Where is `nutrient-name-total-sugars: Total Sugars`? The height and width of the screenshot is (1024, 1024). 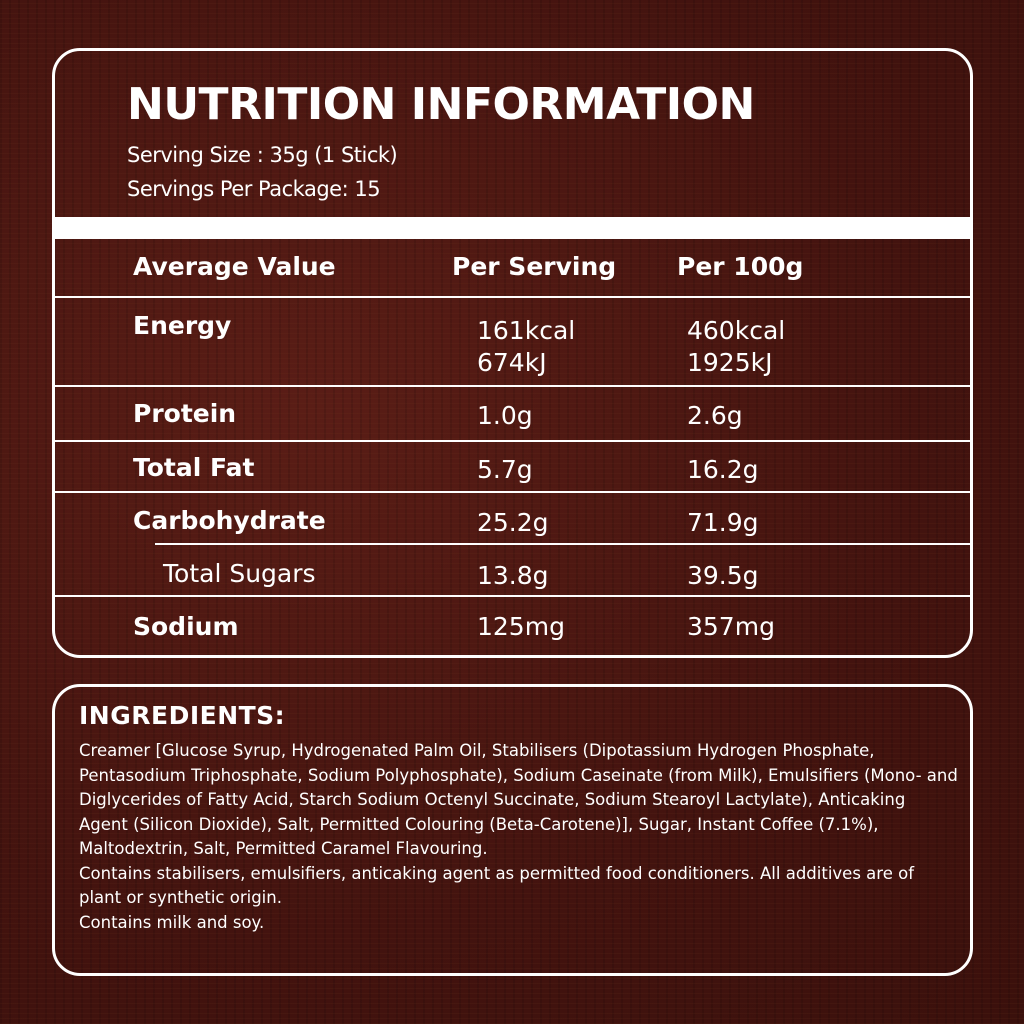
nutrient-name-total-sugars: Total Sugars is located at coordinates (239, 573).